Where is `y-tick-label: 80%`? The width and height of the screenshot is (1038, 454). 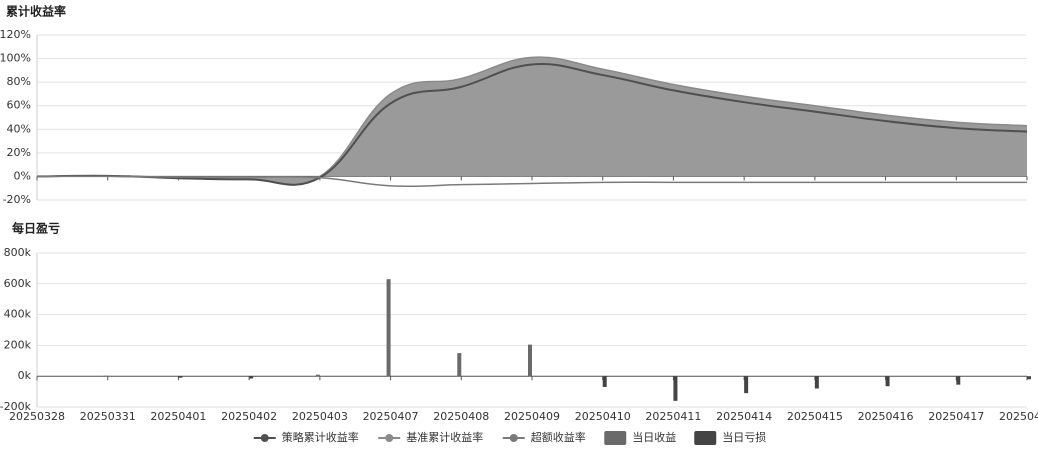 y-tick-label: 80% is located at coordinates (19, 81).